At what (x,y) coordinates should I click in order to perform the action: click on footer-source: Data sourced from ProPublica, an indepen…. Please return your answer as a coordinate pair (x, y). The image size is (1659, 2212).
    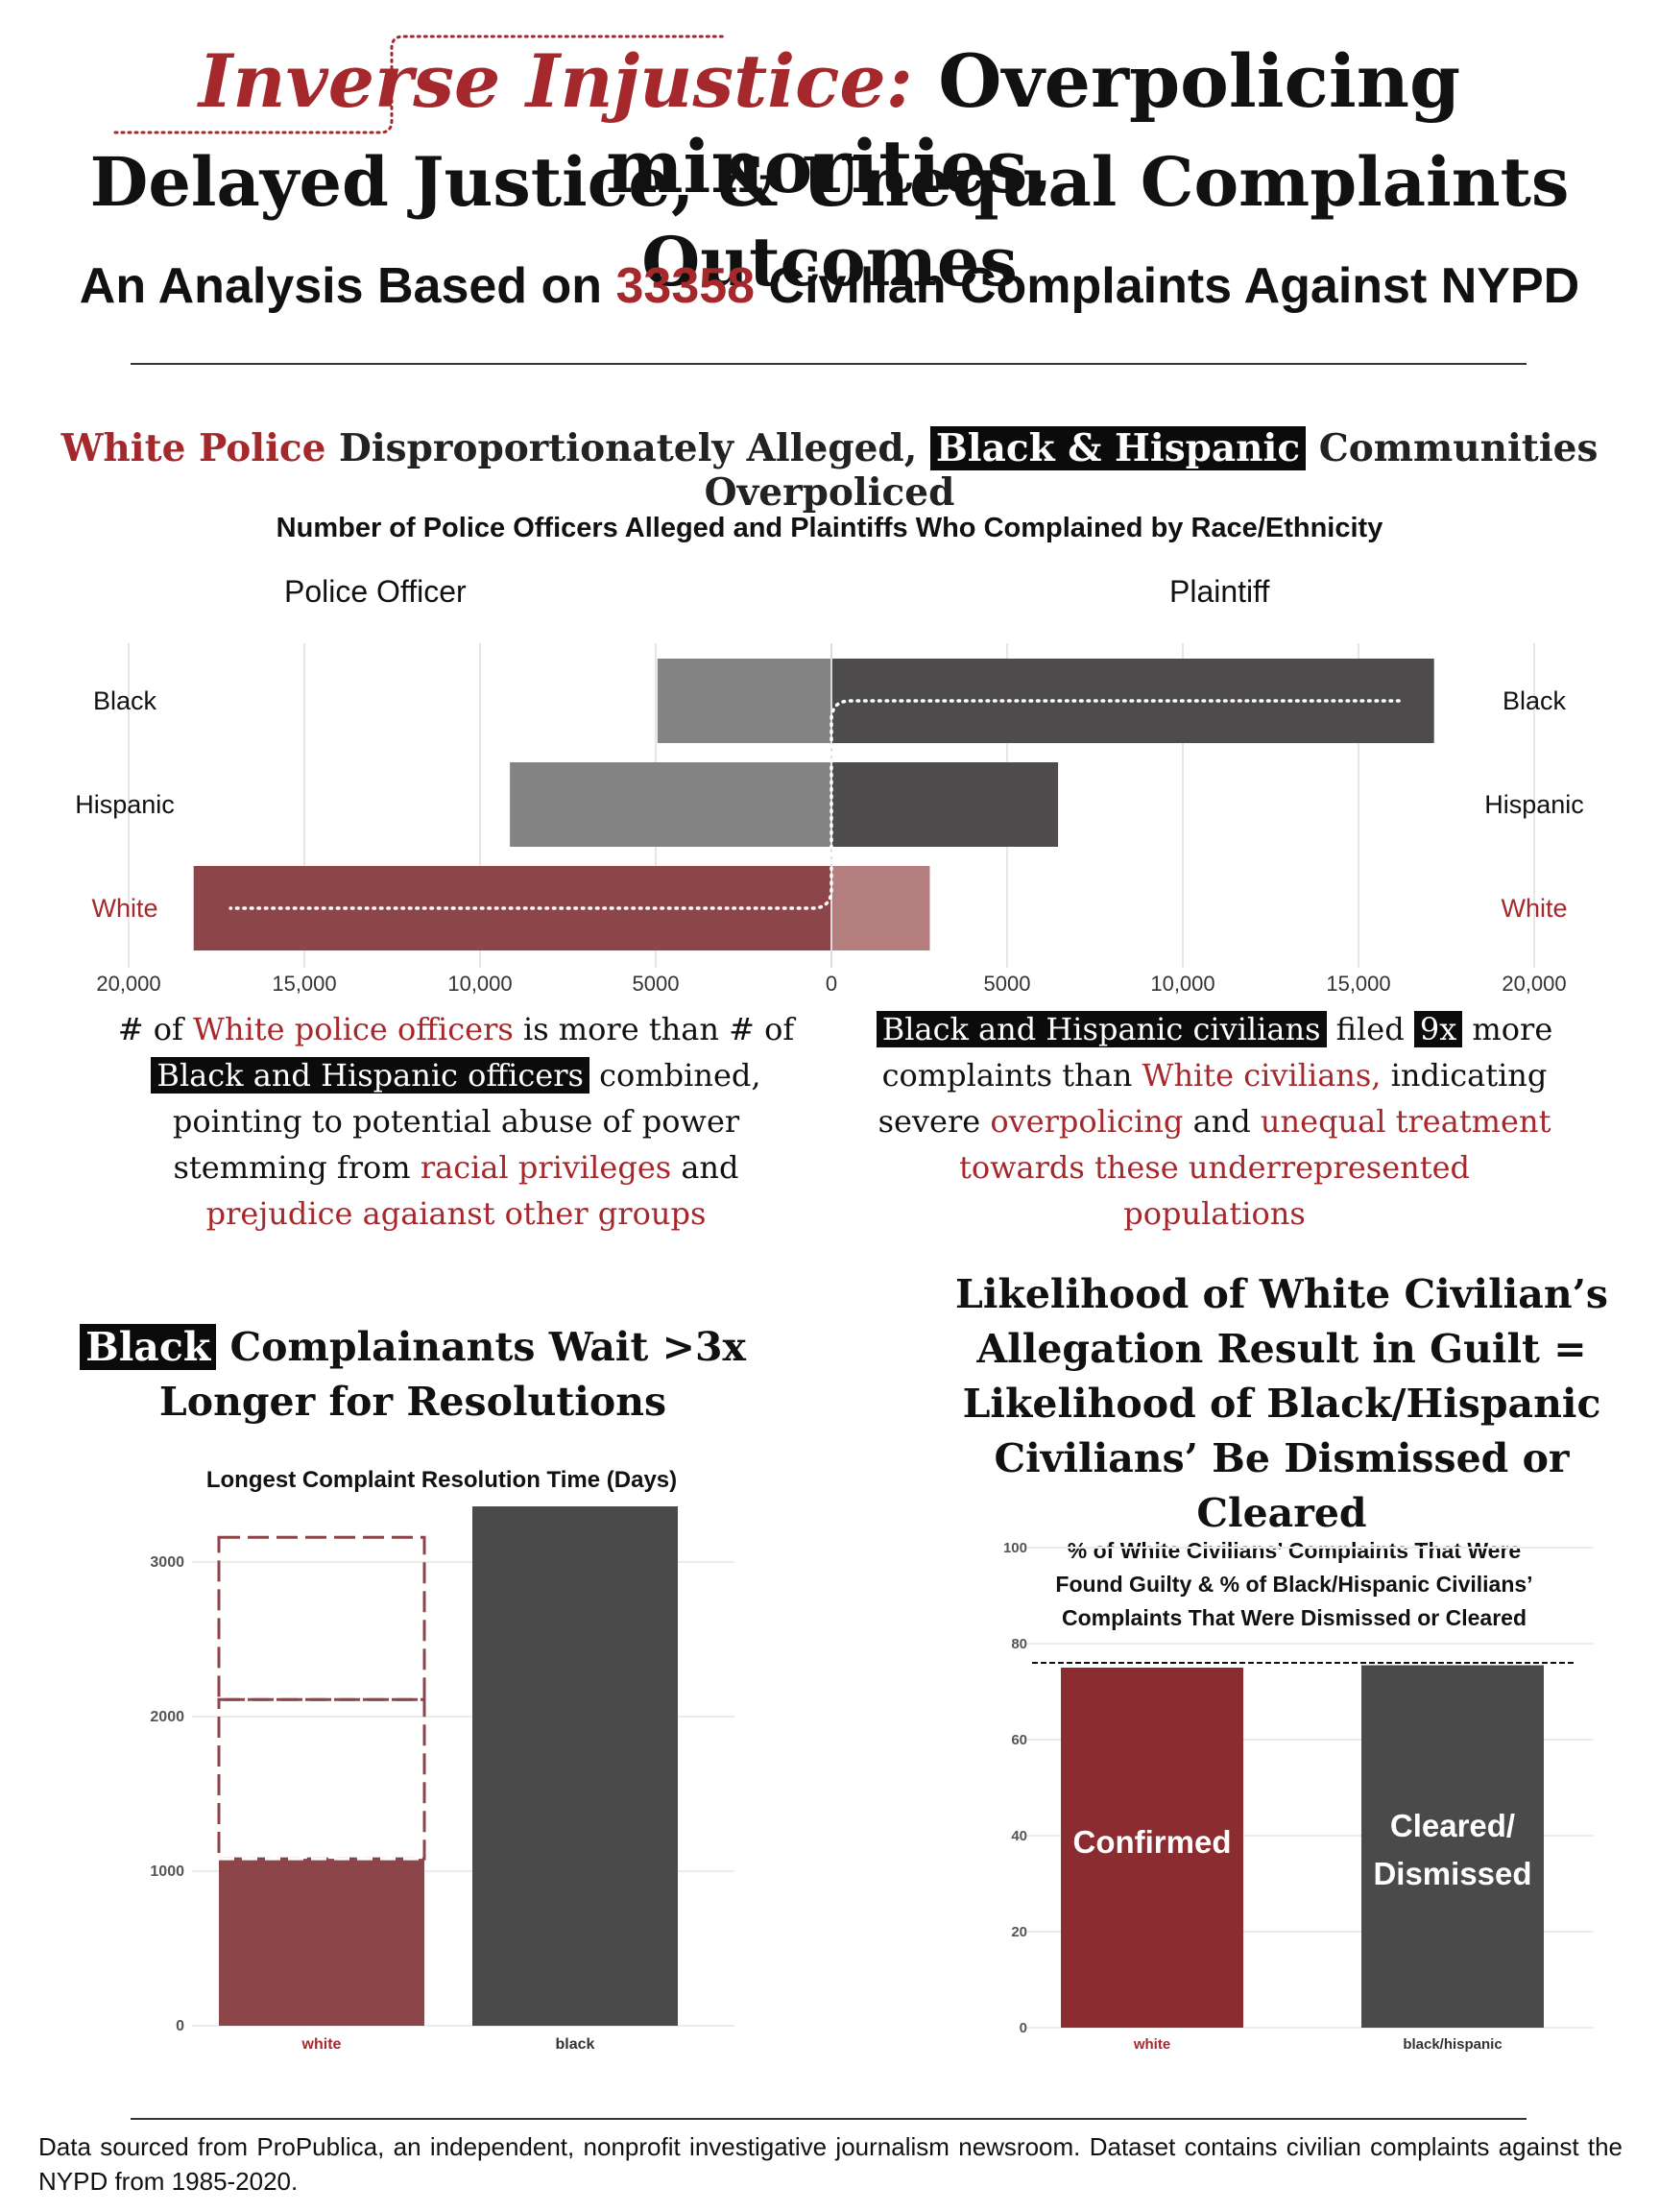
    Looking at the image, I should click on (830, 2164).